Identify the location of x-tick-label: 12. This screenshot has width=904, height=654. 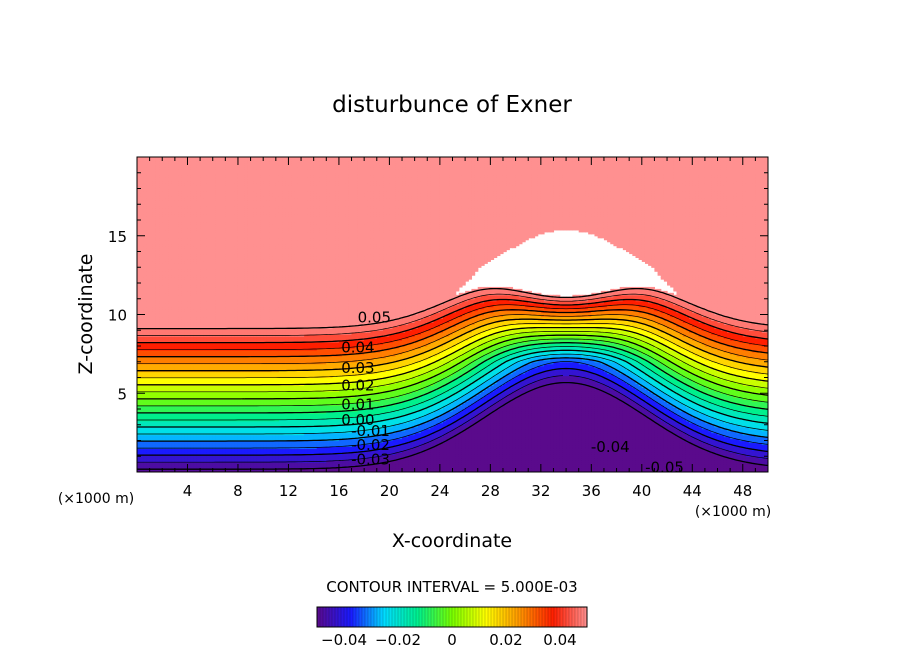
(288, 491).